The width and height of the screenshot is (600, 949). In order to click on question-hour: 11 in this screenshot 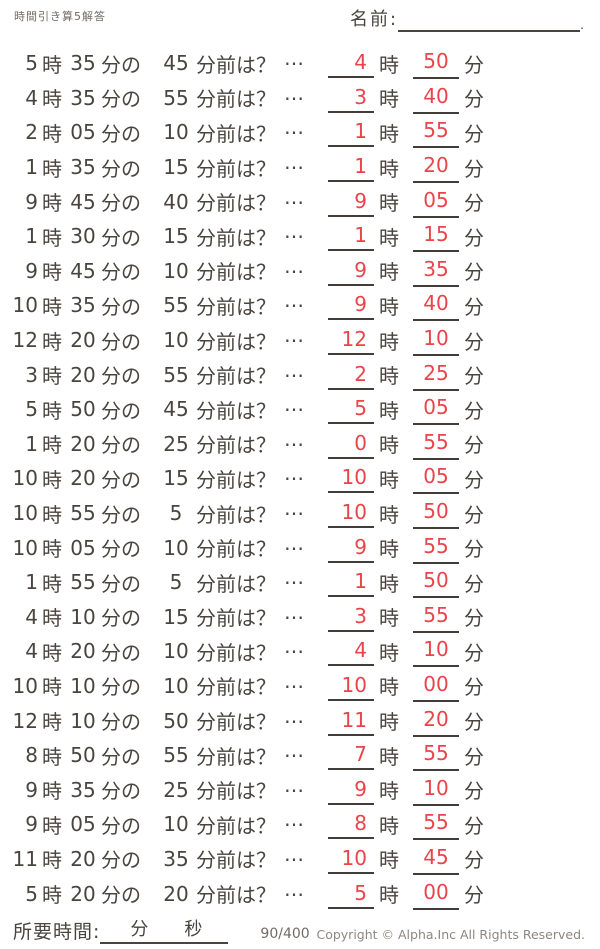, I will do `click(25, 858)`.